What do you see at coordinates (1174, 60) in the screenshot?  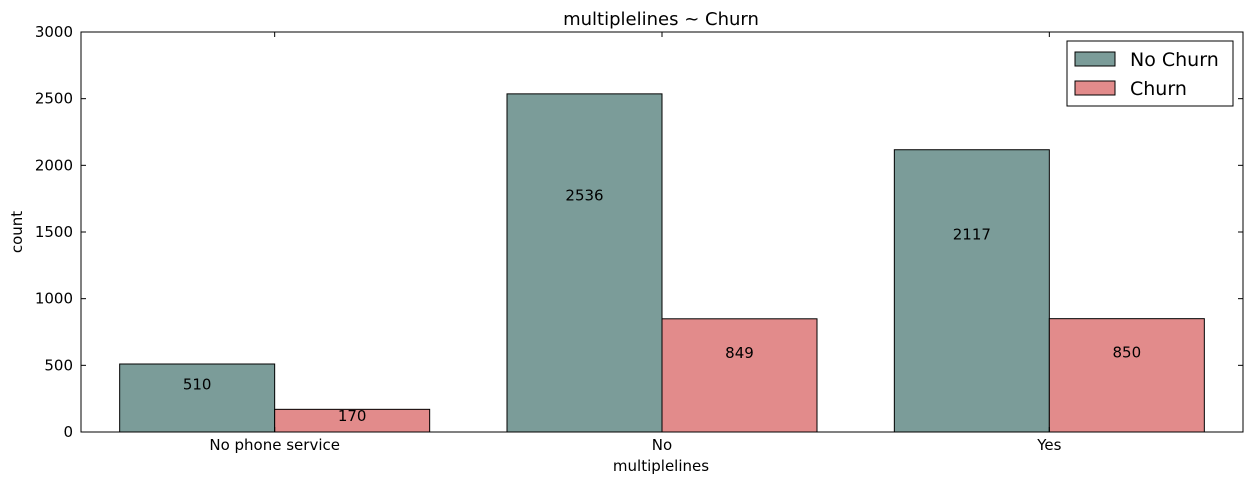 I see `legend-label-no-churn: No Churn` at bounding box center [1174, 60].